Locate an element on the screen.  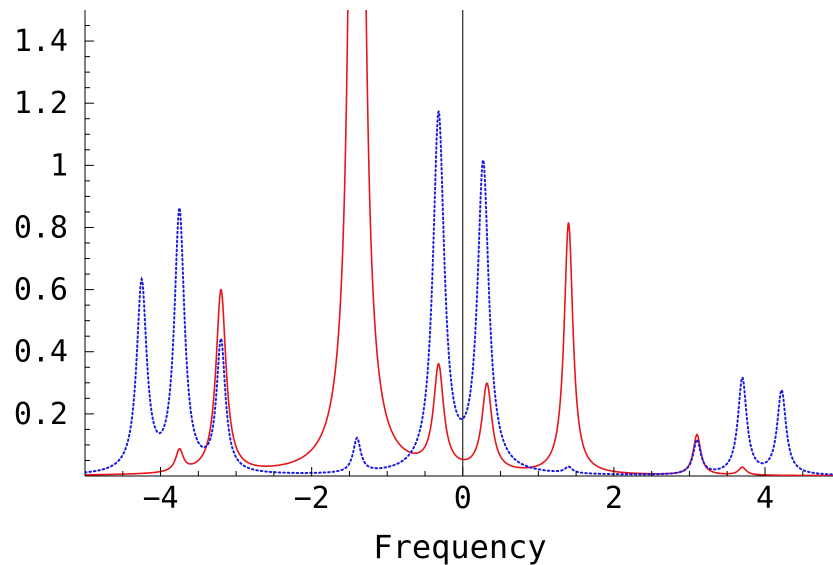
x-axis-title: Frequency is located at coordinates (459, 546).